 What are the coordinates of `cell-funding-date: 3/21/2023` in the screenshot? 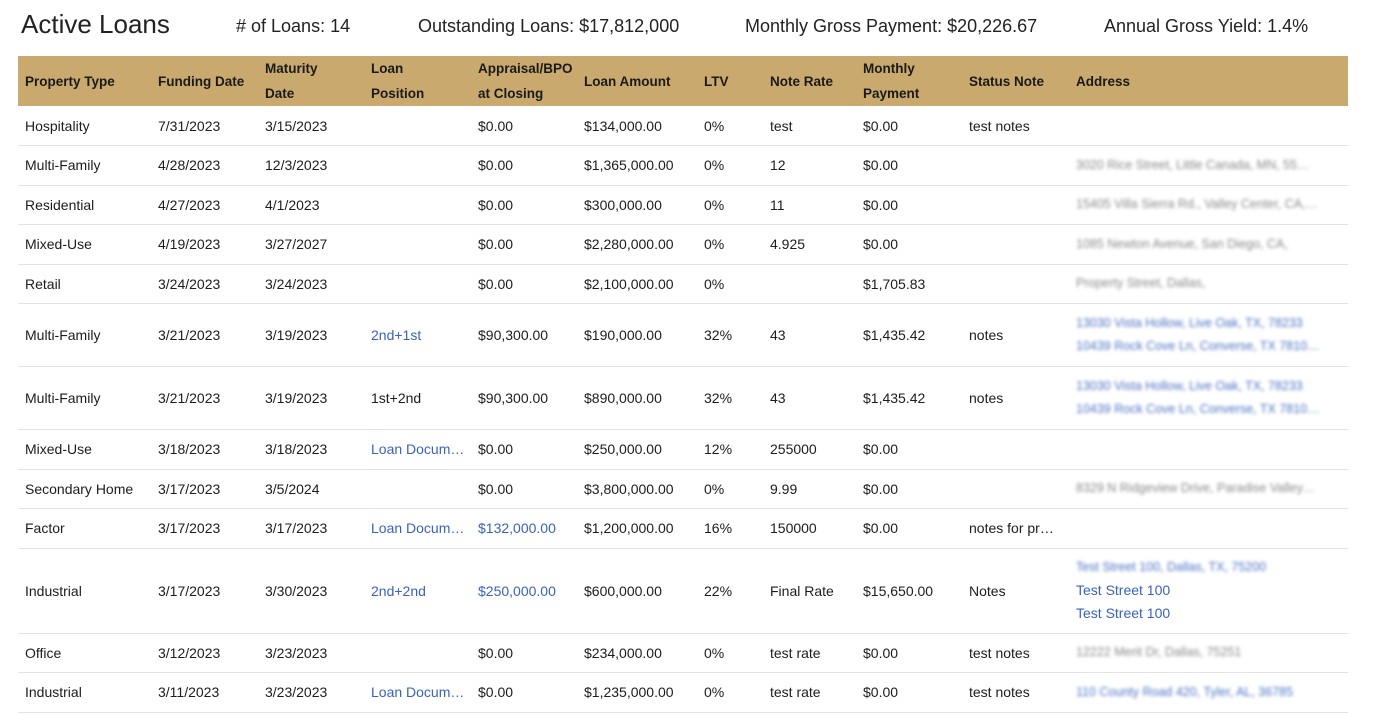 It's located at (204, 335).